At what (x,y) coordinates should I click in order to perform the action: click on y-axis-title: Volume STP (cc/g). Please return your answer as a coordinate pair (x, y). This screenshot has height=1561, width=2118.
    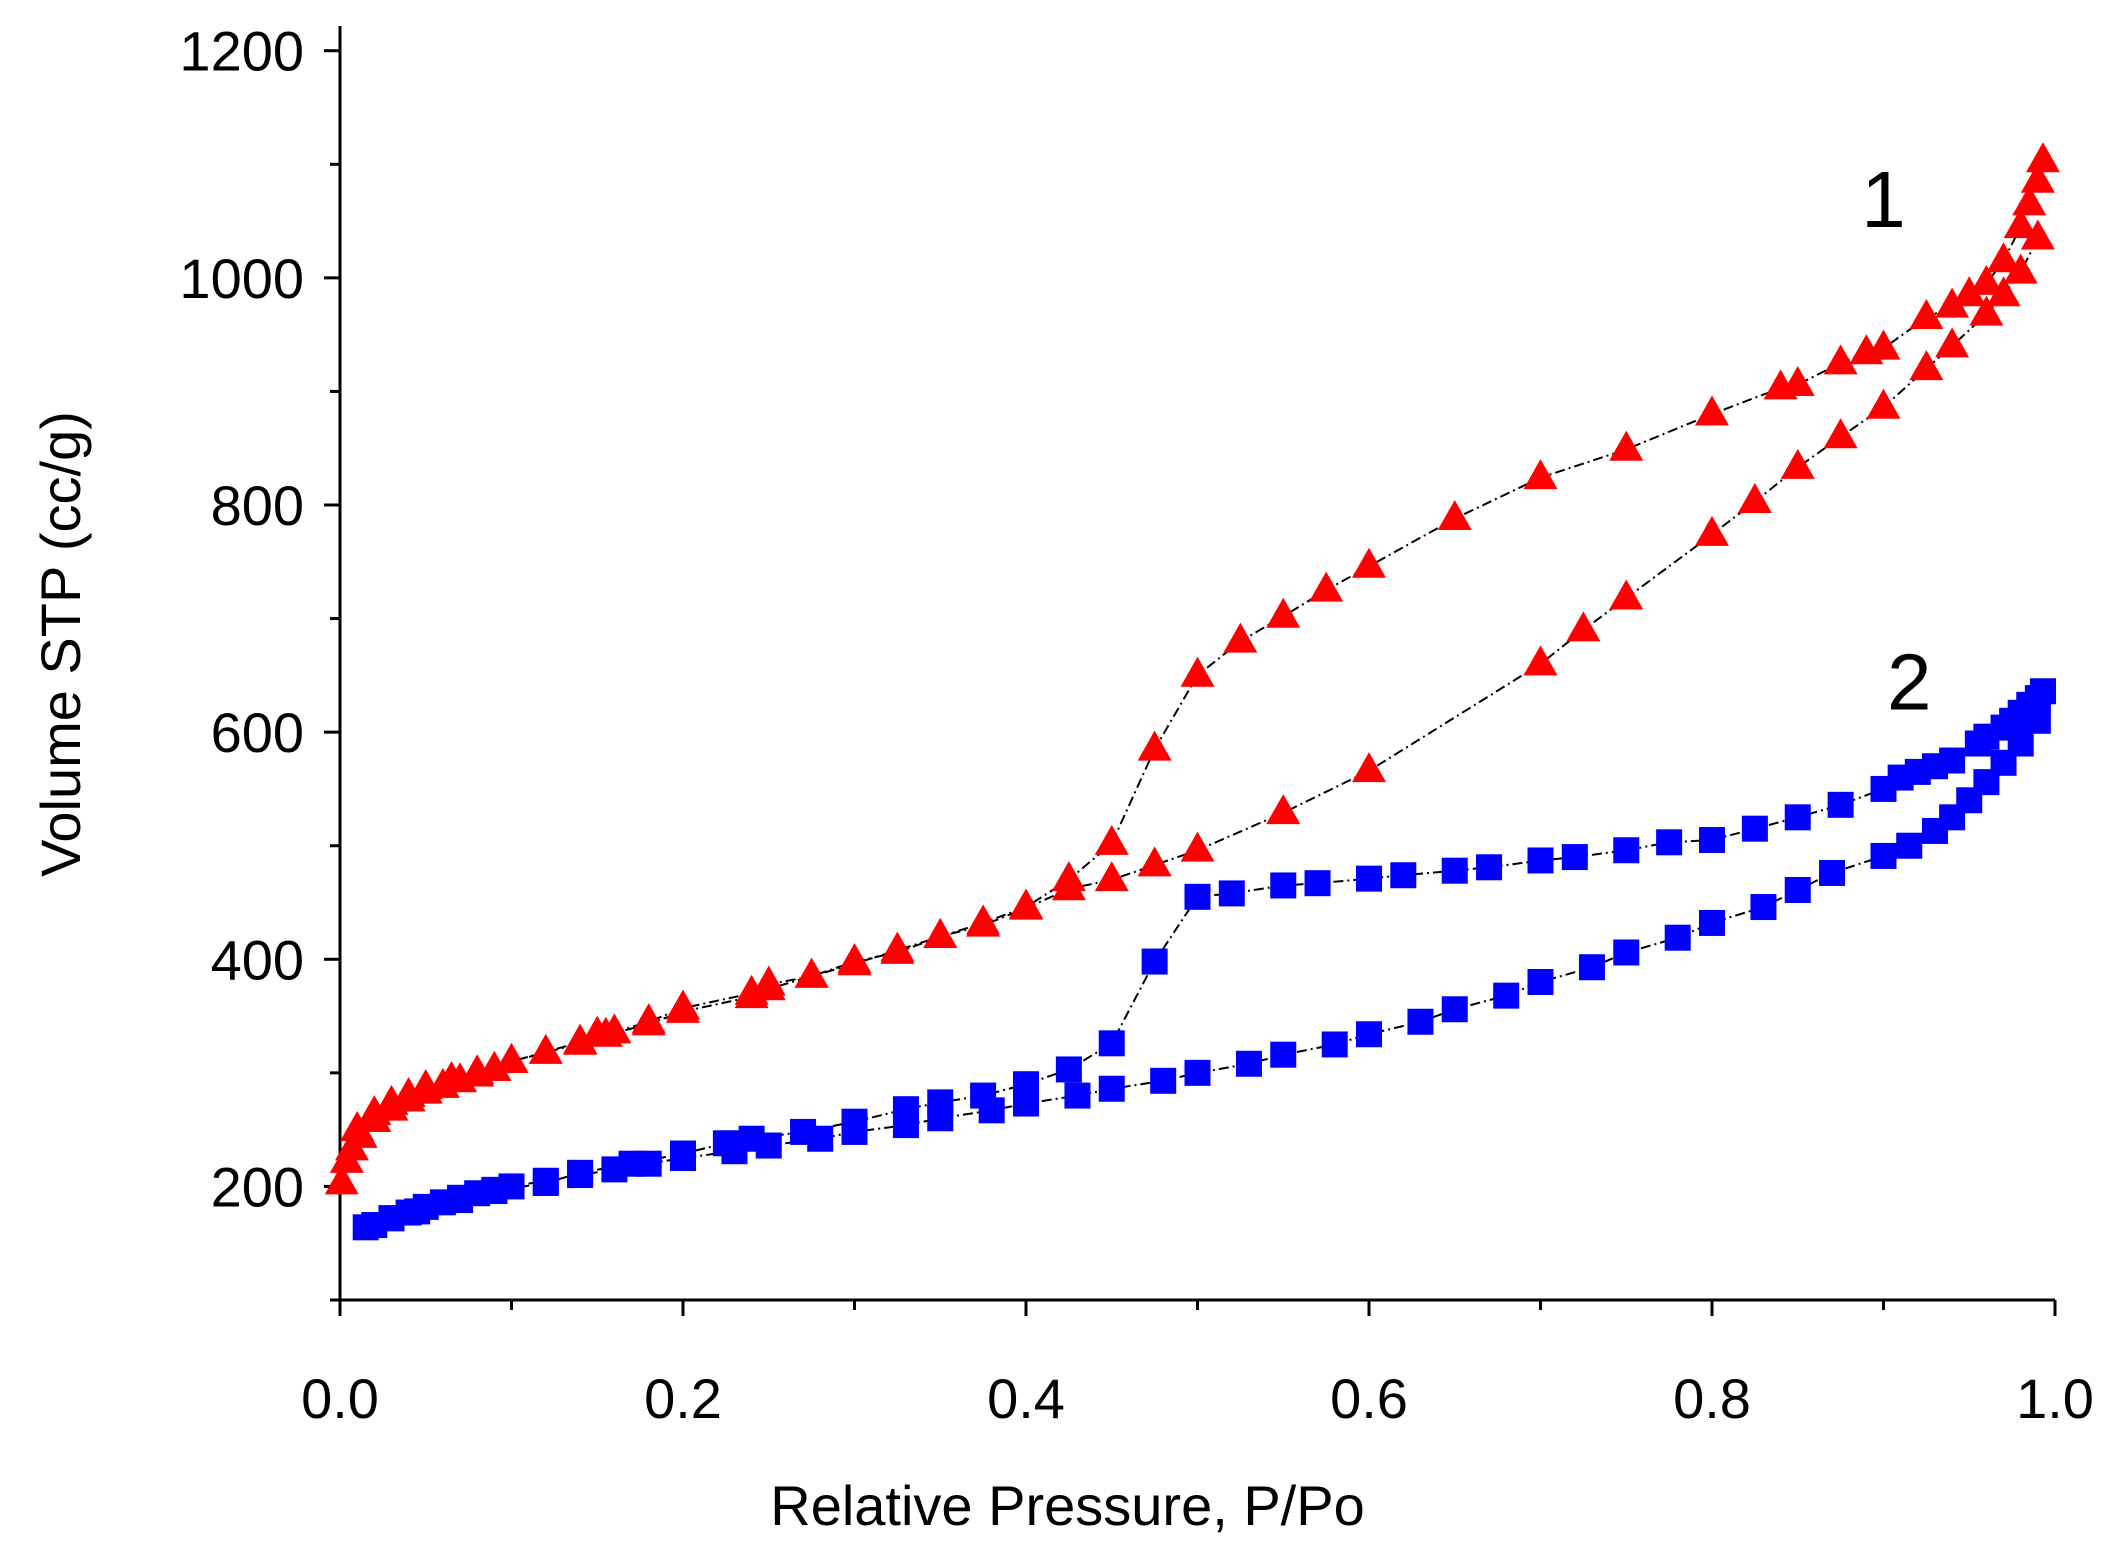
    Looking at the image, I should click on (60, 644).